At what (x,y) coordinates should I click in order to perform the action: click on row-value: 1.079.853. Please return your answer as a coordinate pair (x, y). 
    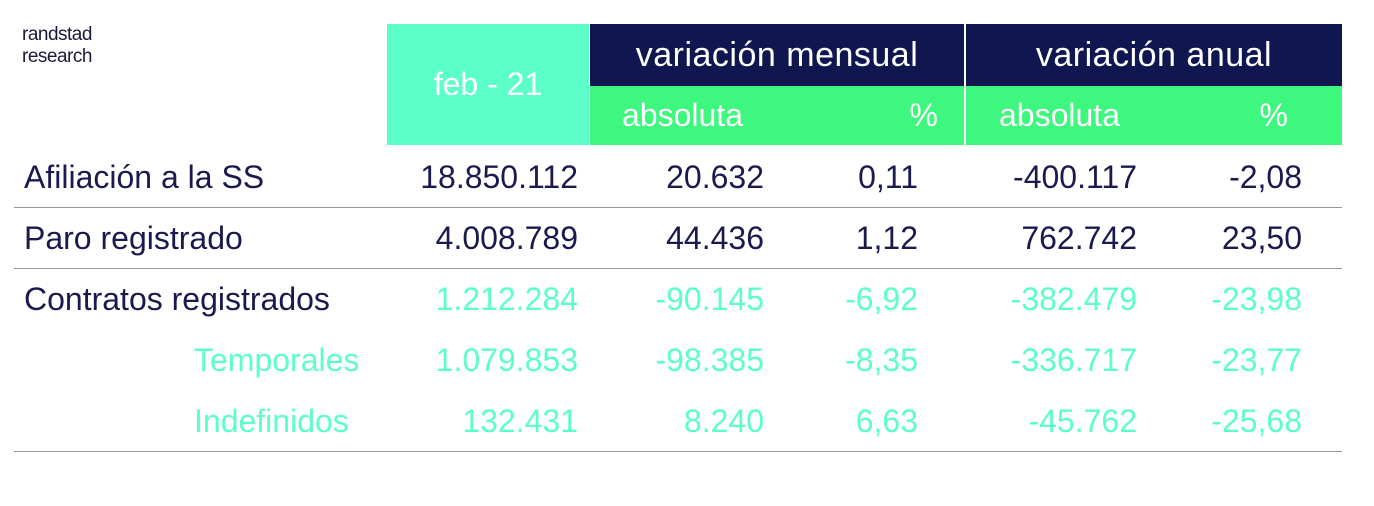
    Looking at the image, I should click on (506, 359).